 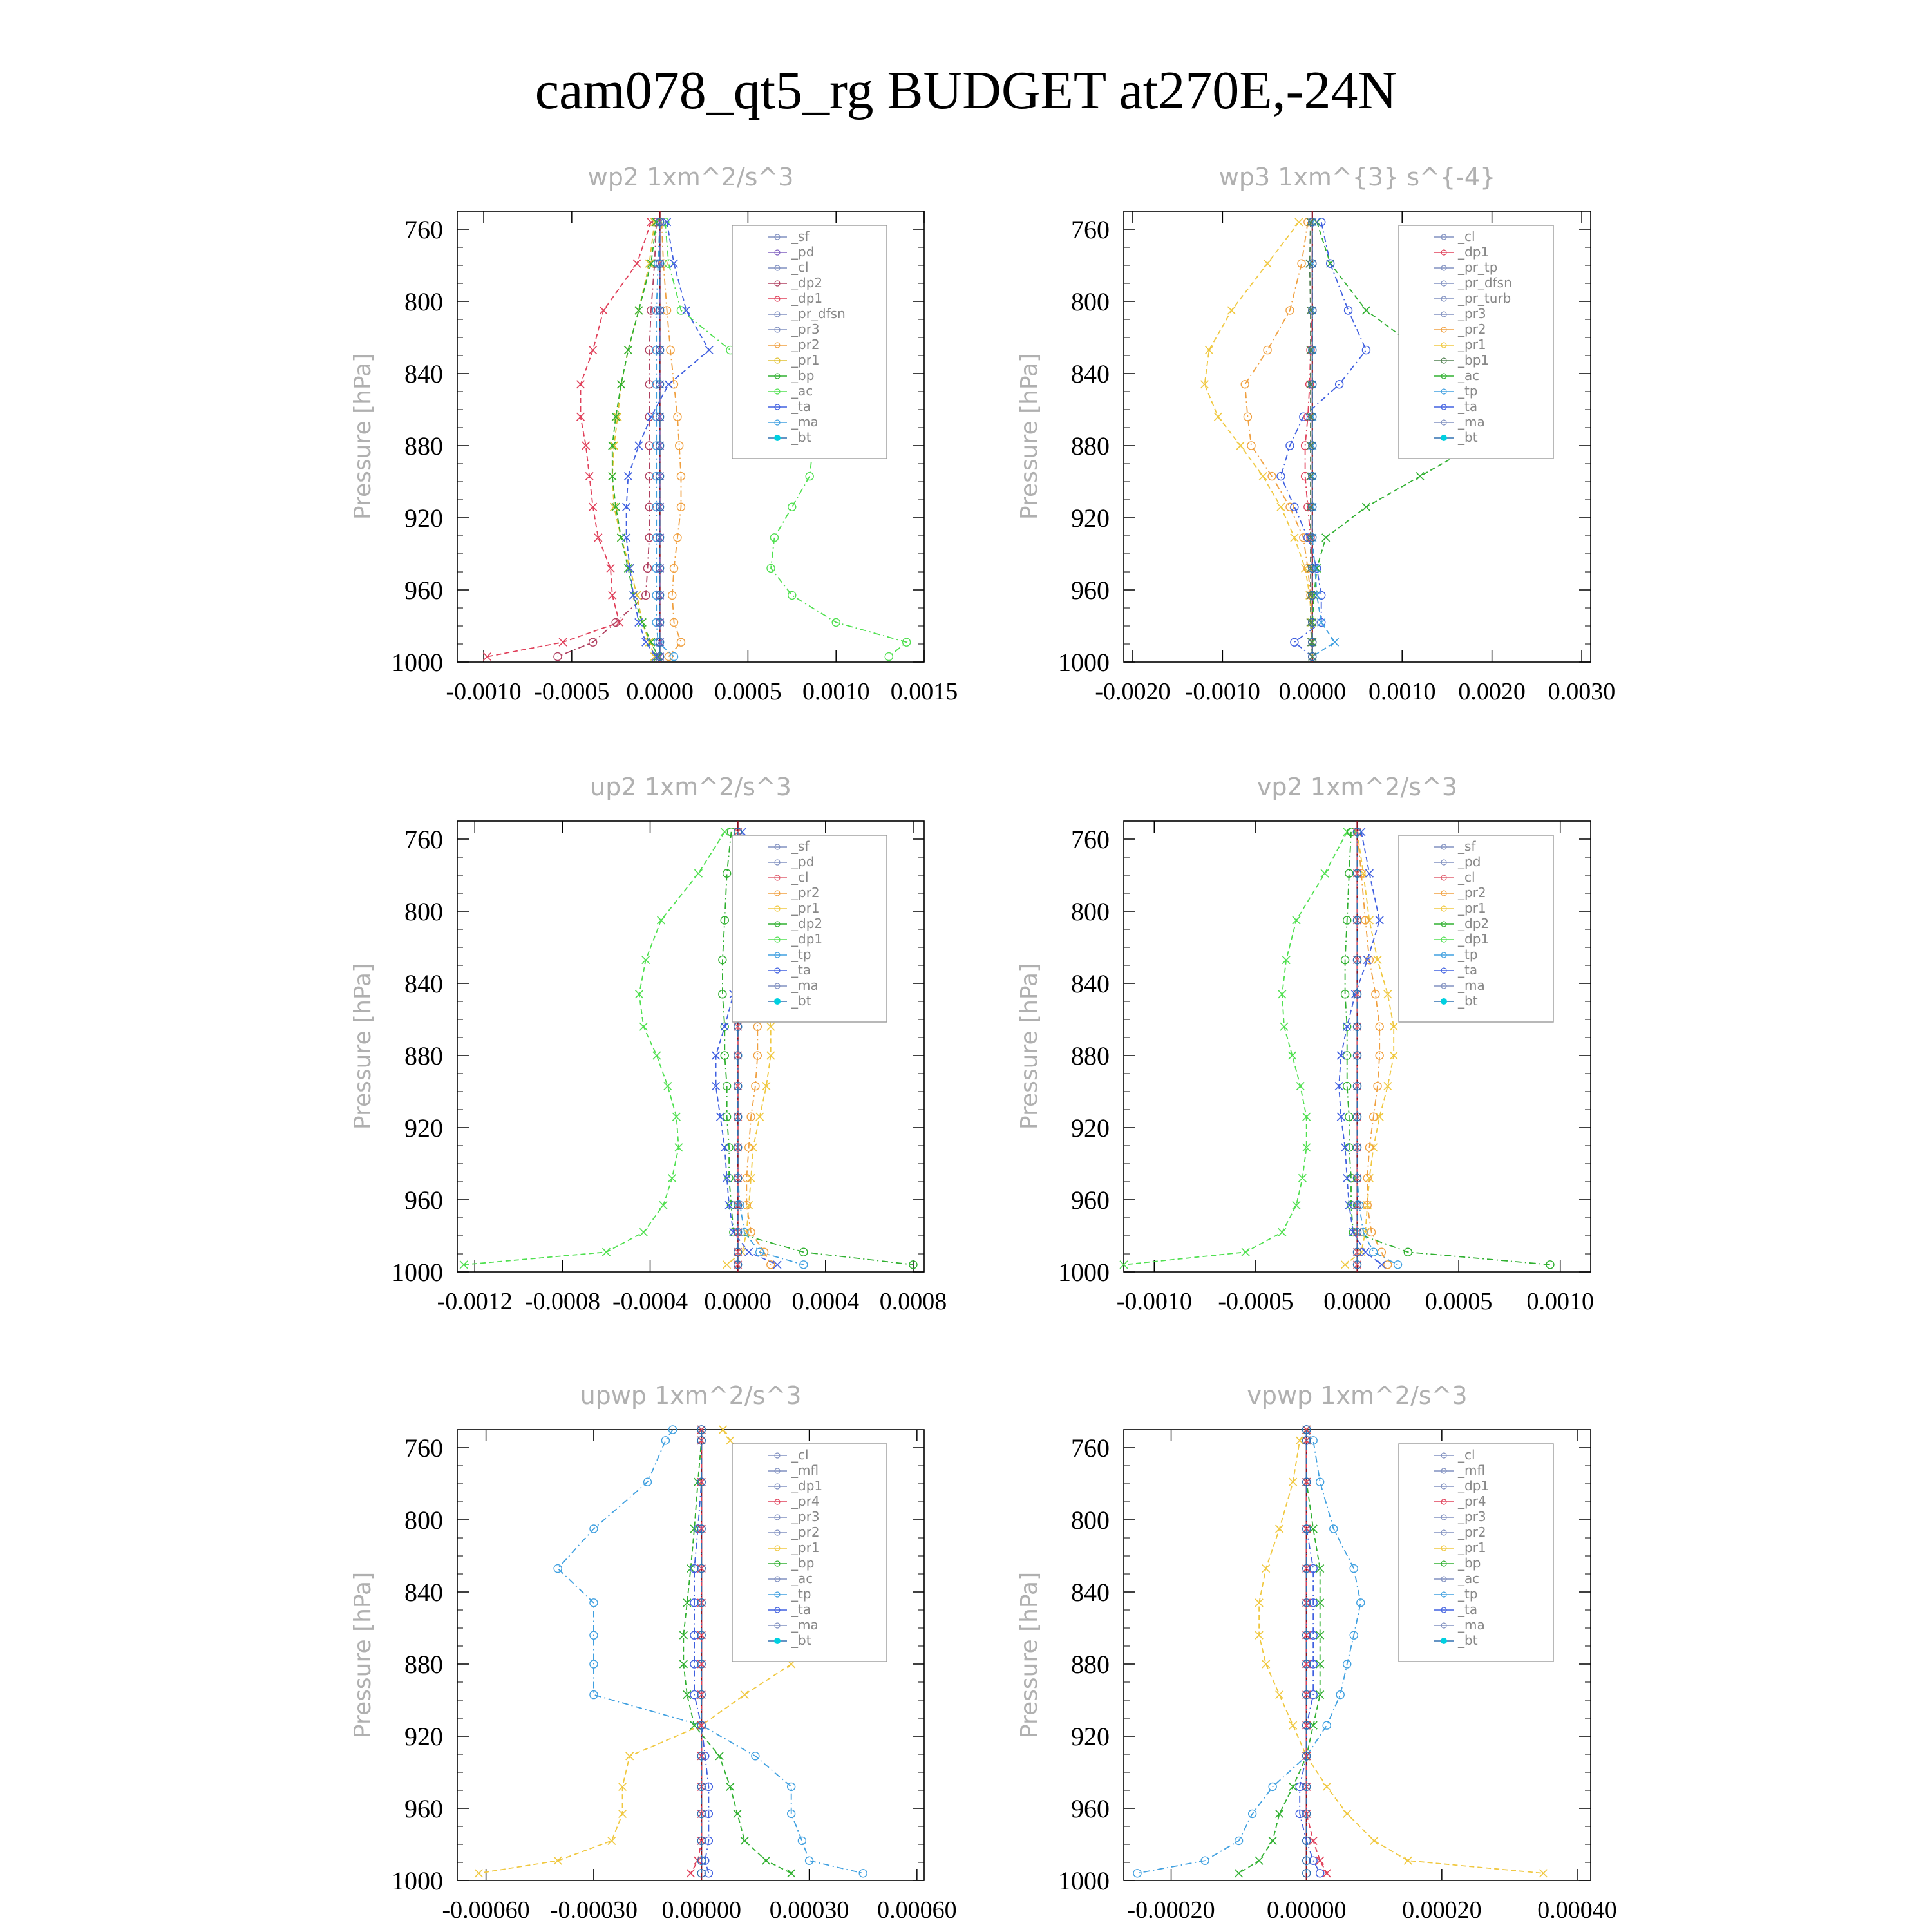 What do you see at coordinates (810, 342) in the screenshot?
I see `legend-box` at bounding box center [810, 342].